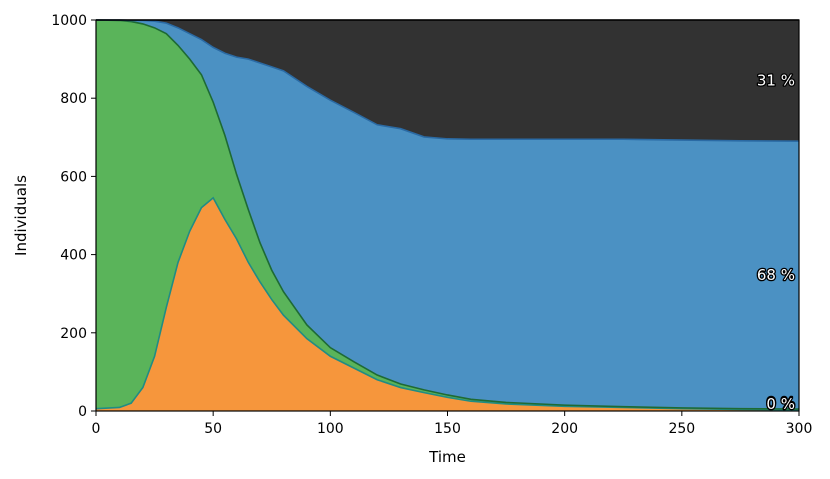 The width and height of the screenshot is (830, 479). I want to click on y-tick-label: 400, so click(73, 256).